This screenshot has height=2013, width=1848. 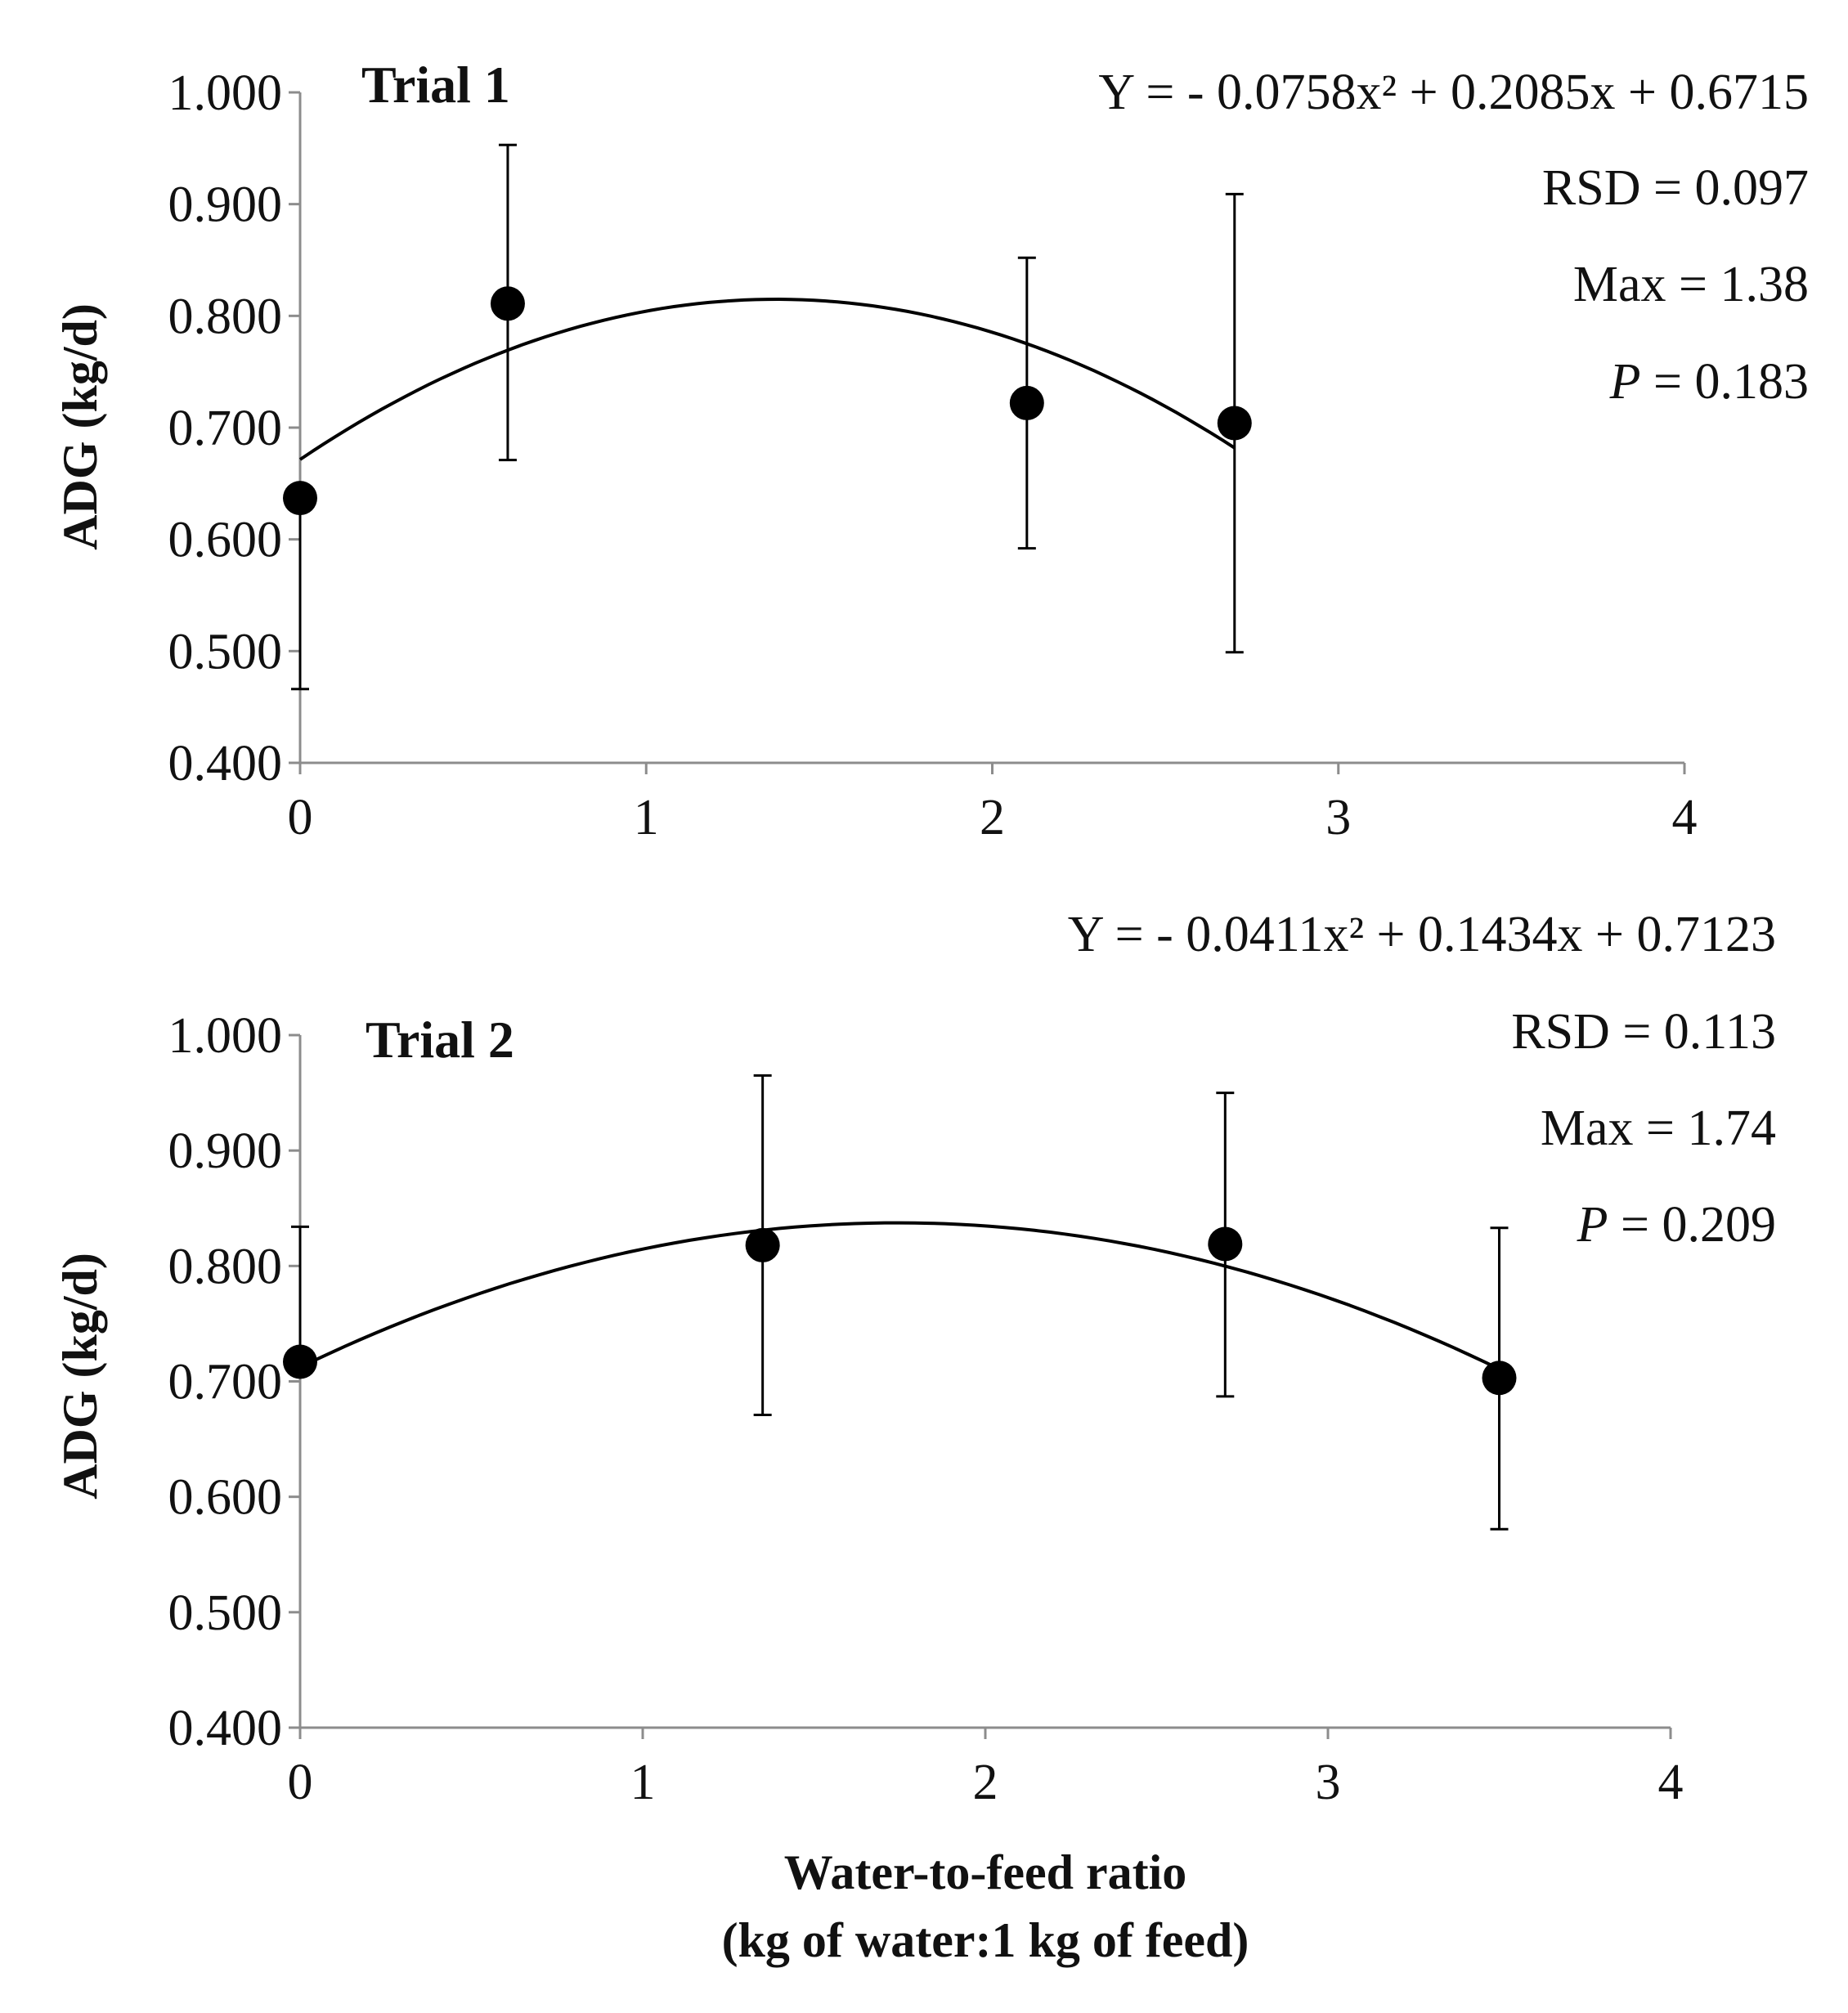 I want to click on trial-2-max: Max = 1.74, so click(x=1658, y=1128).